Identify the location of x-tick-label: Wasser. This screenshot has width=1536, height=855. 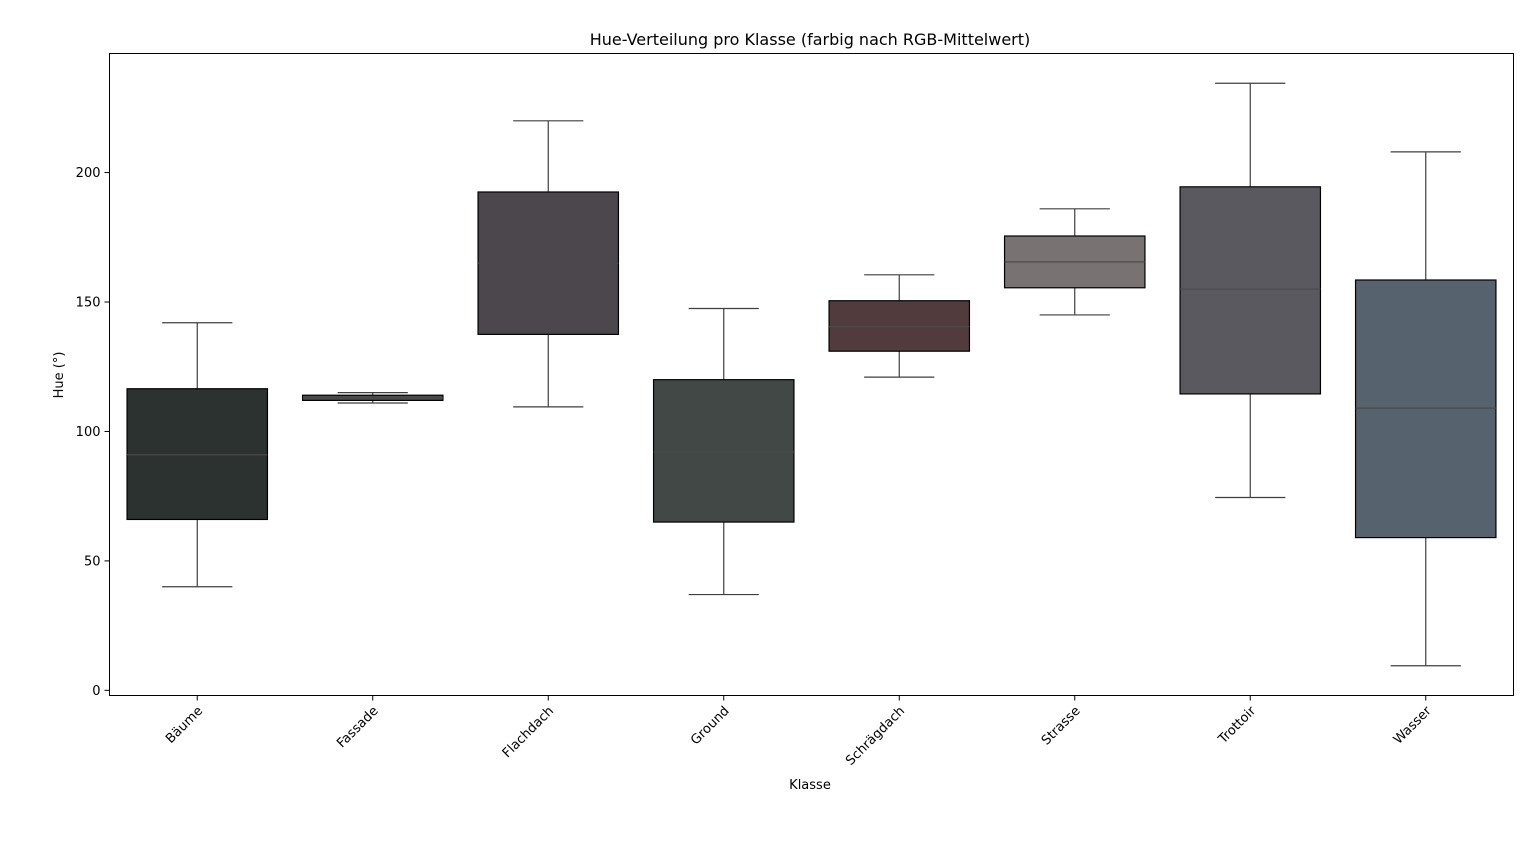
(1413, 725).